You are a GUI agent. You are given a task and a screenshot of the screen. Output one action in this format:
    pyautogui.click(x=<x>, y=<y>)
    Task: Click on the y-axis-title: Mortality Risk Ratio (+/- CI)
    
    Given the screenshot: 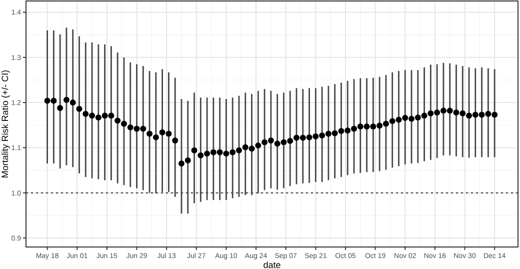 What is the action you would take?
    pyautogui.click(x=5, y=124)
    